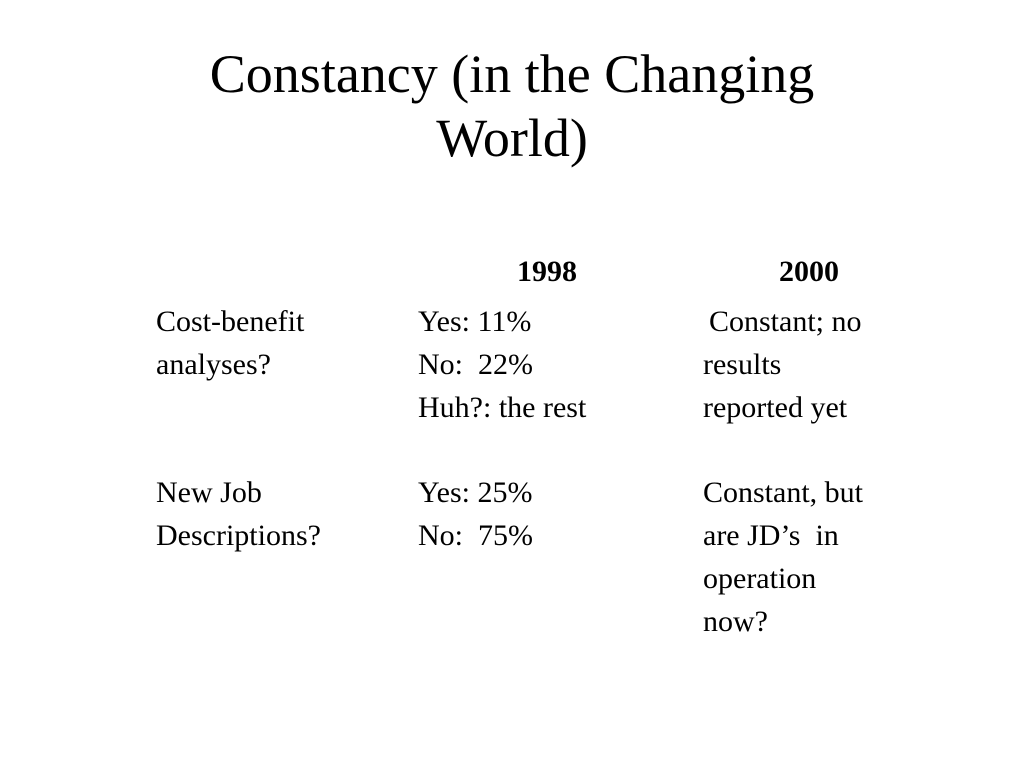 The width and height of the screenshot is (1024, 768). Describe the element at coordinates (735, 621) in the screenshot. I see `cell-line: now?` at that location.